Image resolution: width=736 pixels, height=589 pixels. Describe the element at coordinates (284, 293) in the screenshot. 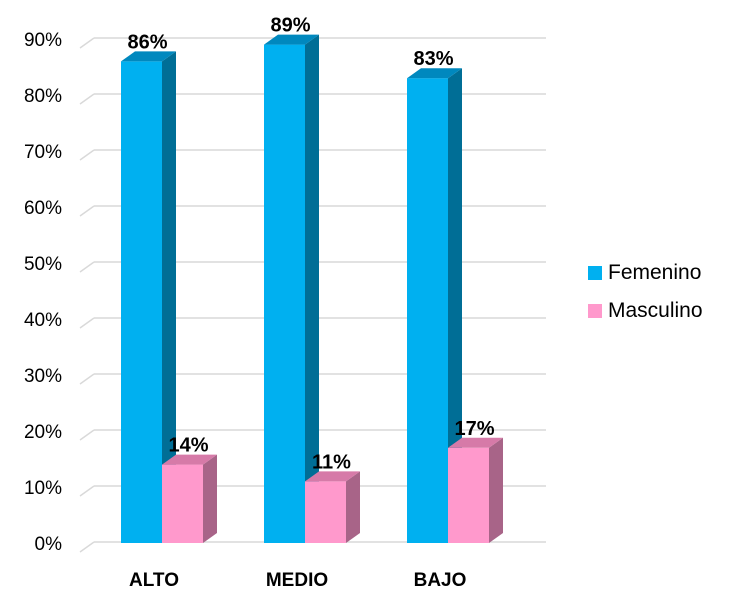

I see `bar-femenino-medio` at that location.